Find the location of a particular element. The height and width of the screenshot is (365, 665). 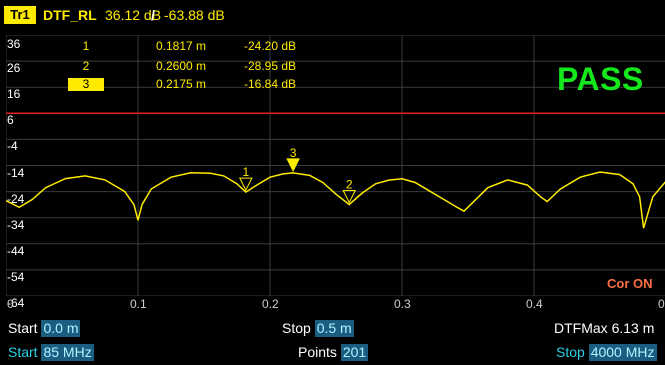

dtfmax-label: DTFMax is located at coordinates (581, 328).